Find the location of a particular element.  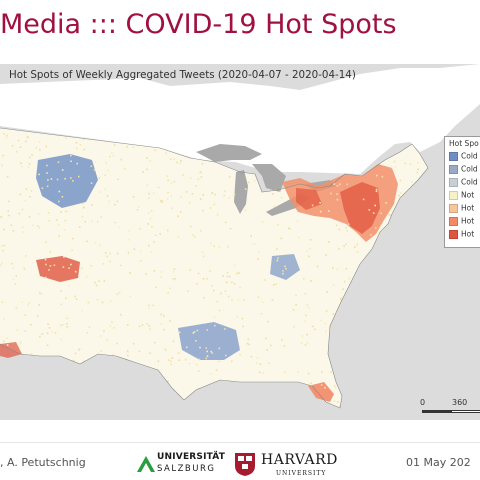

scale-label-end: 360 is located at coordinates (460, 402).